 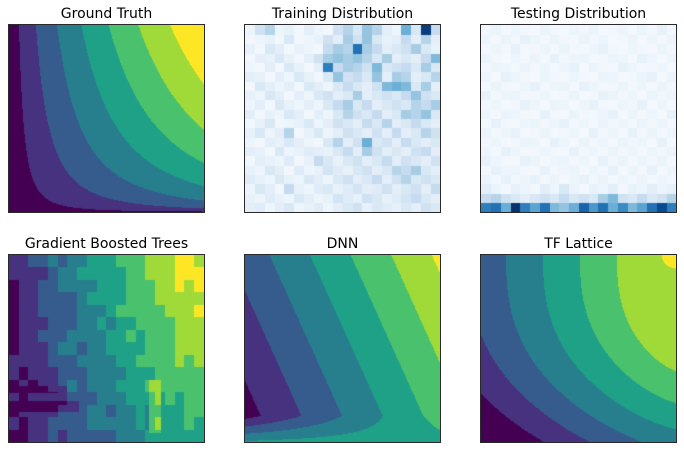 What do you see at coordinates (106, 14) in the screenshot?
I see `panel-title-ground-truth: Ground Truth` at bounding box center [106, 14].